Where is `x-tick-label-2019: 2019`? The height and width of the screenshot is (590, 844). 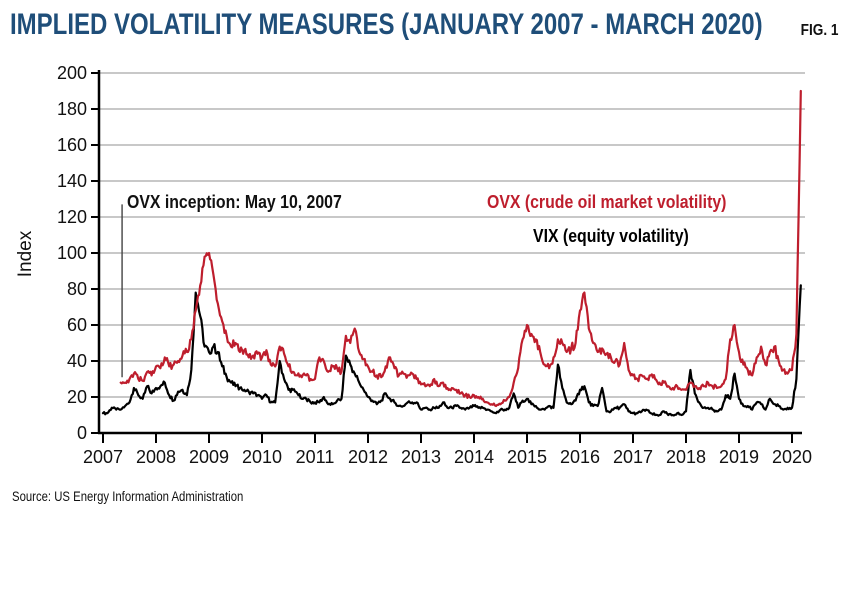 x-tick-label-2019: 2019 is located at coordinates (739, 457).